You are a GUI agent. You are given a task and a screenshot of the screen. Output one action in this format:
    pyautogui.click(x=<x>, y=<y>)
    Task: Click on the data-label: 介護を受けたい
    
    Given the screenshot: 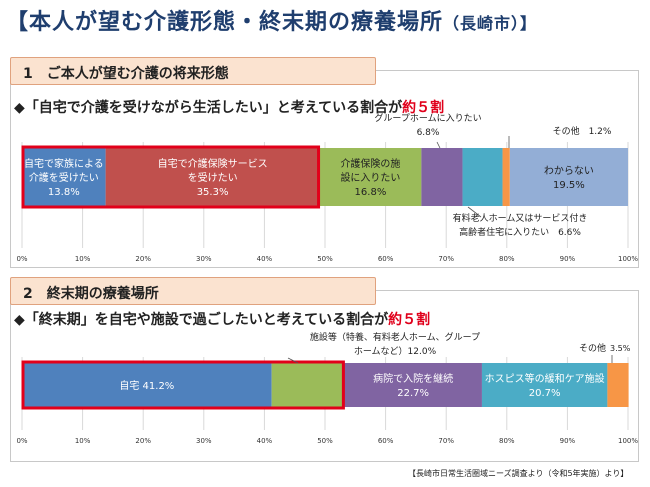 What is the action you would take?
    pyautogui.click(x=64, y=177)
    